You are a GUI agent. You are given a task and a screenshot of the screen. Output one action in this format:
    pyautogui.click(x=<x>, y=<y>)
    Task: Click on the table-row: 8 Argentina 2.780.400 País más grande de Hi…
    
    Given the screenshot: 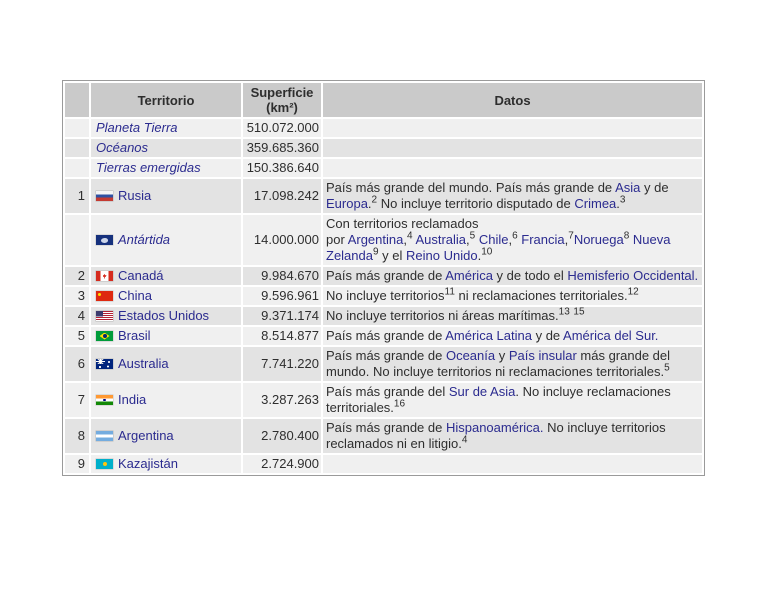 What is the action you would take?
    pyautogui.click(x=383, y=436)
    